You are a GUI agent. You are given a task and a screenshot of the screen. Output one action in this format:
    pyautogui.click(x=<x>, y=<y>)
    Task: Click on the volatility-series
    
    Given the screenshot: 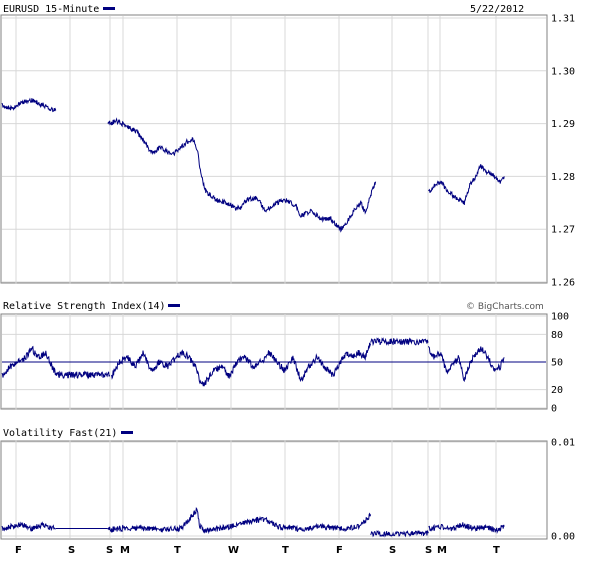 What is the action you would take?
    pyautogui.click(x=253, y=522)
    